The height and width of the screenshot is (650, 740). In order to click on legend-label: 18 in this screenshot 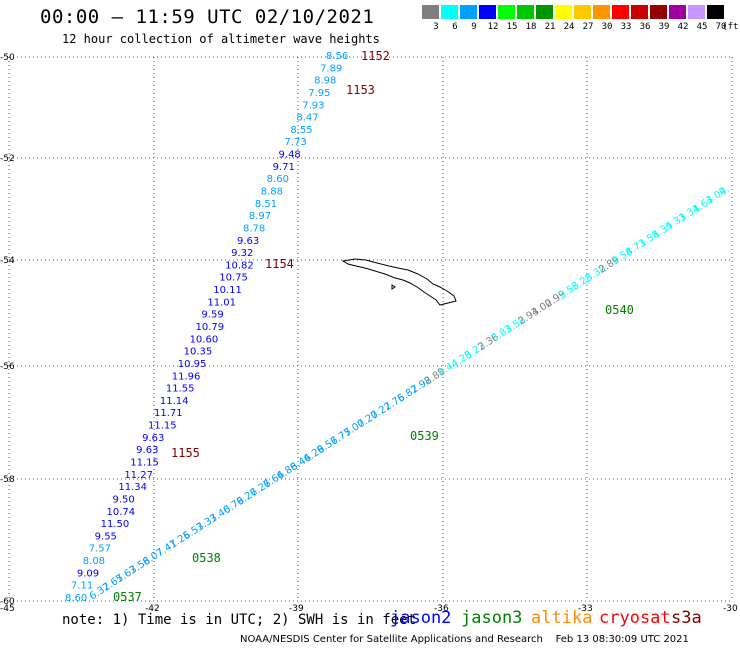, I will do `click(531, 27)`.